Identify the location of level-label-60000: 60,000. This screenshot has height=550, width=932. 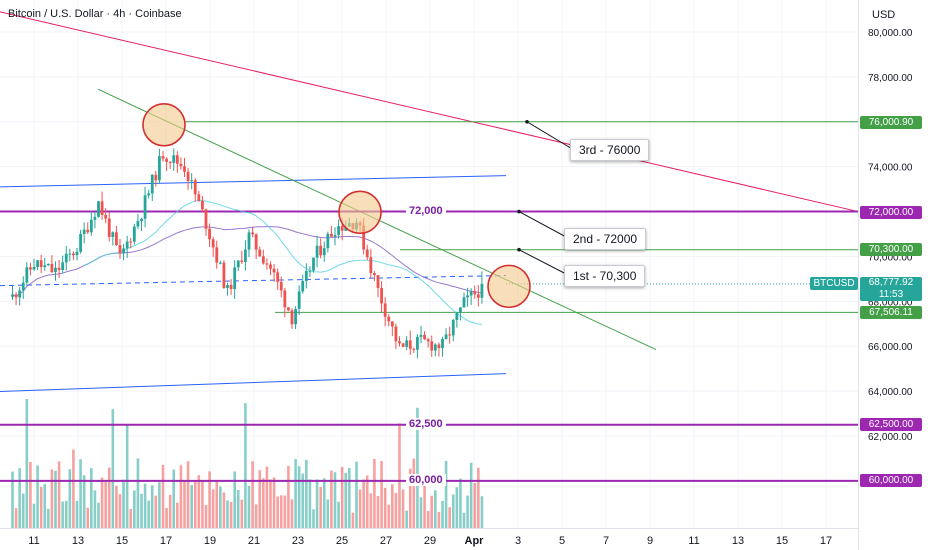
(426, 480).